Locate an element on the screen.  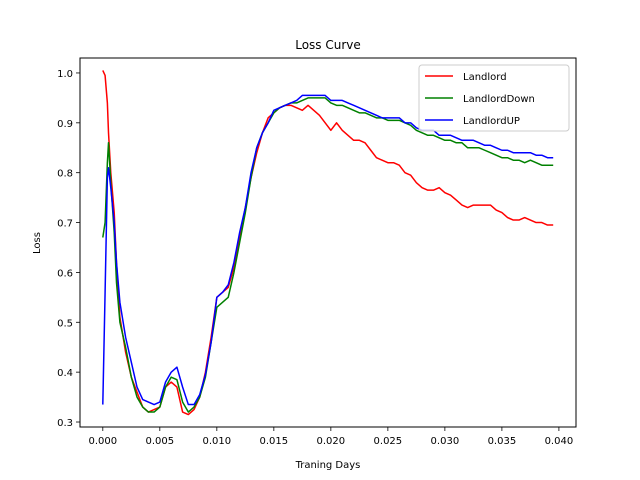
y-tick-label: 0.8 is located at coordinates (65, 174).